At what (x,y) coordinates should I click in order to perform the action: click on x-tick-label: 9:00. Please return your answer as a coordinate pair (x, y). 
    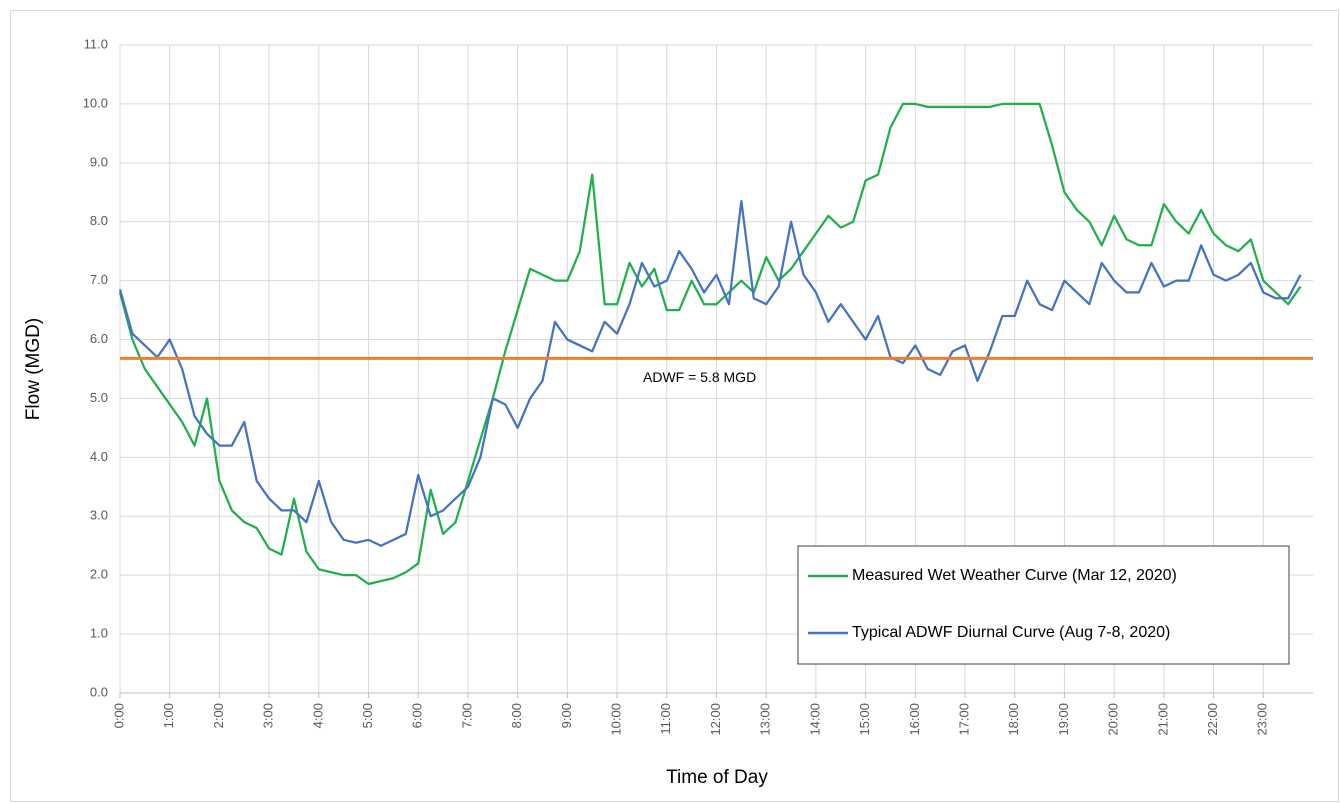
    Looking at the image, I should click on (566, 715).